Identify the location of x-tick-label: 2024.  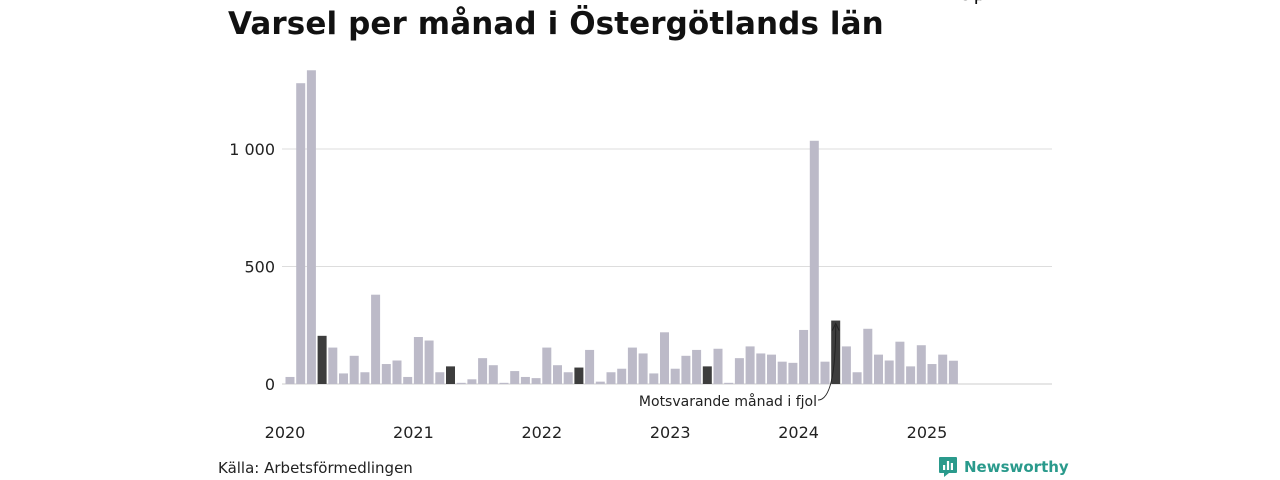
(798, 432).